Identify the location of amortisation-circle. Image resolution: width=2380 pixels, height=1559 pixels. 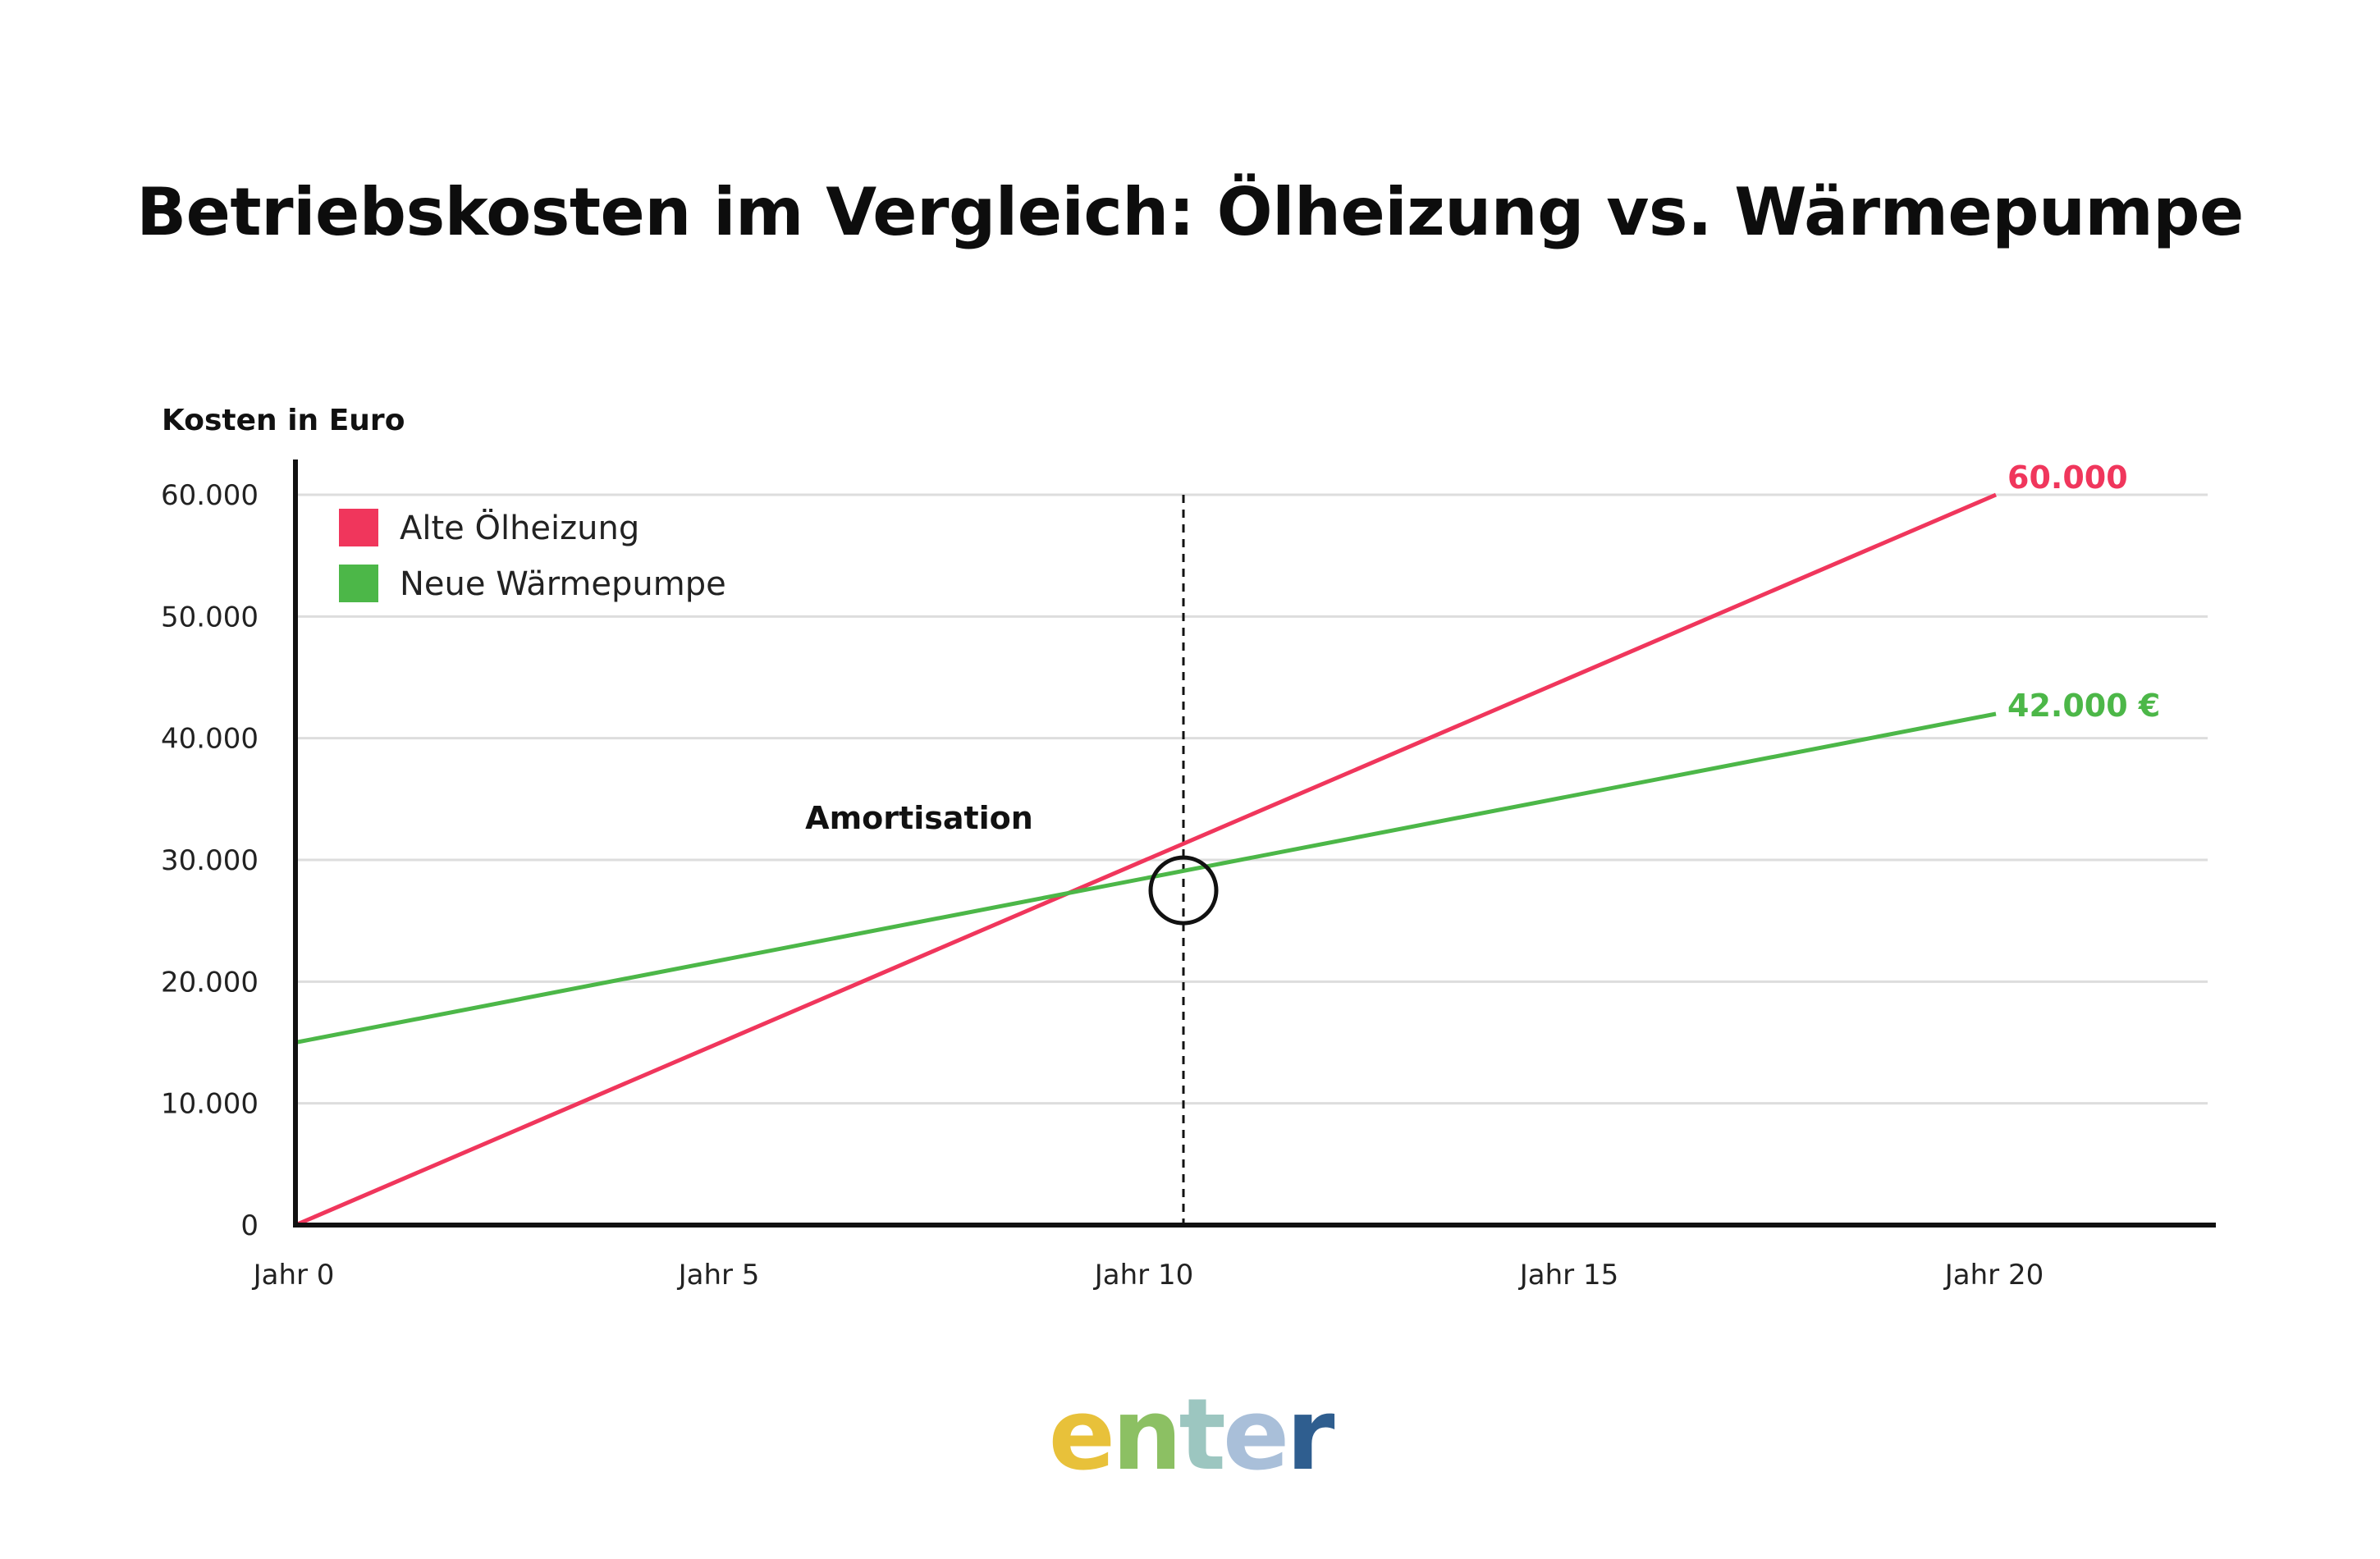
(1183, 890).